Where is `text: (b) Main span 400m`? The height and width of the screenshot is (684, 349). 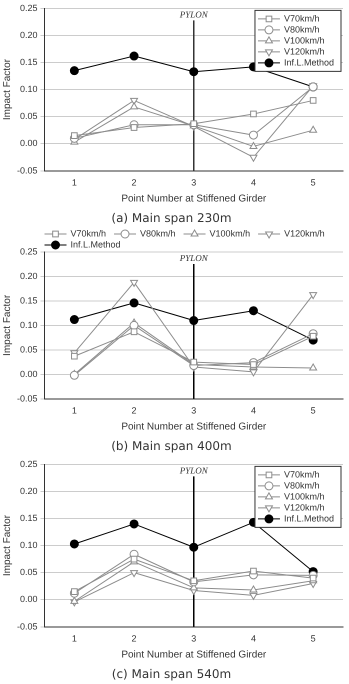 text: (b) Main span 400m is located at coordinates (171, 445).